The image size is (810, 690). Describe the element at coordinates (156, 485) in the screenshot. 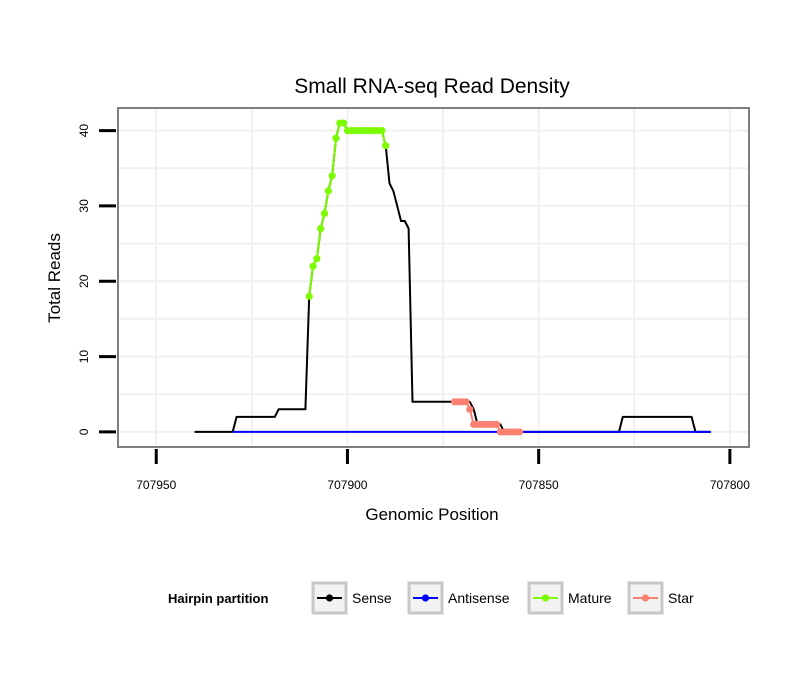

I see `x-tick-label: 707950` at that location.